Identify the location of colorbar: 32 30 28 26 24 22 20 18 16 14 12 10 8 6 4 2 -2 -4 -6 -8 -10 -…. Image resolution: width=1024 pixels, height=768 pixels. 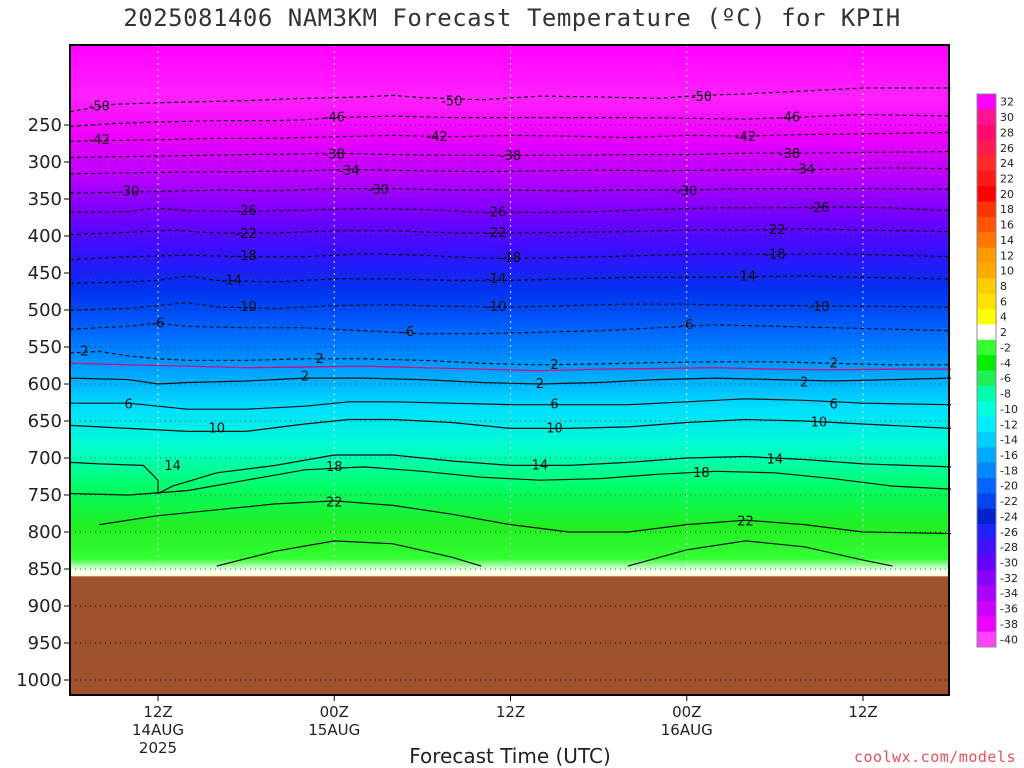
(997, 370).